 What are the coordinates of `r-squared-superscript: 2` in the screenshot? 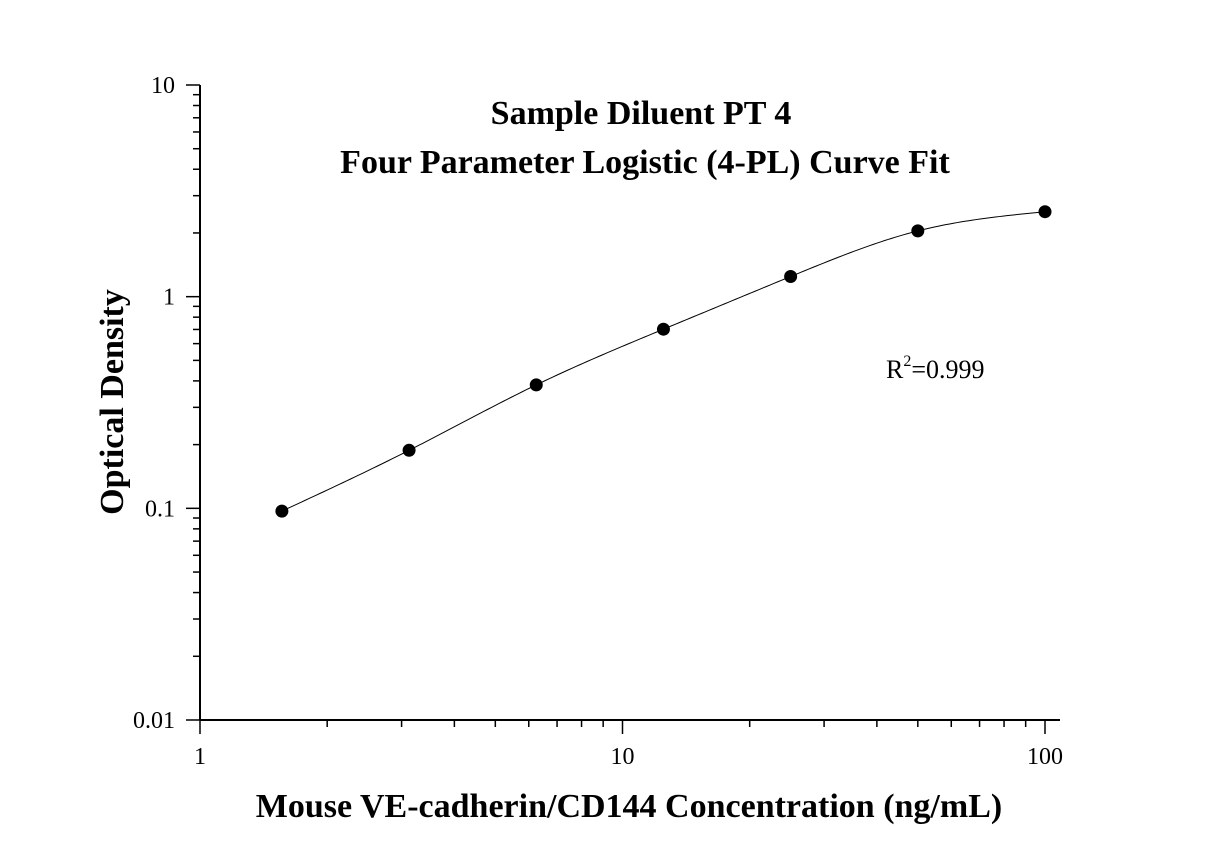 It's located at (907, 361).